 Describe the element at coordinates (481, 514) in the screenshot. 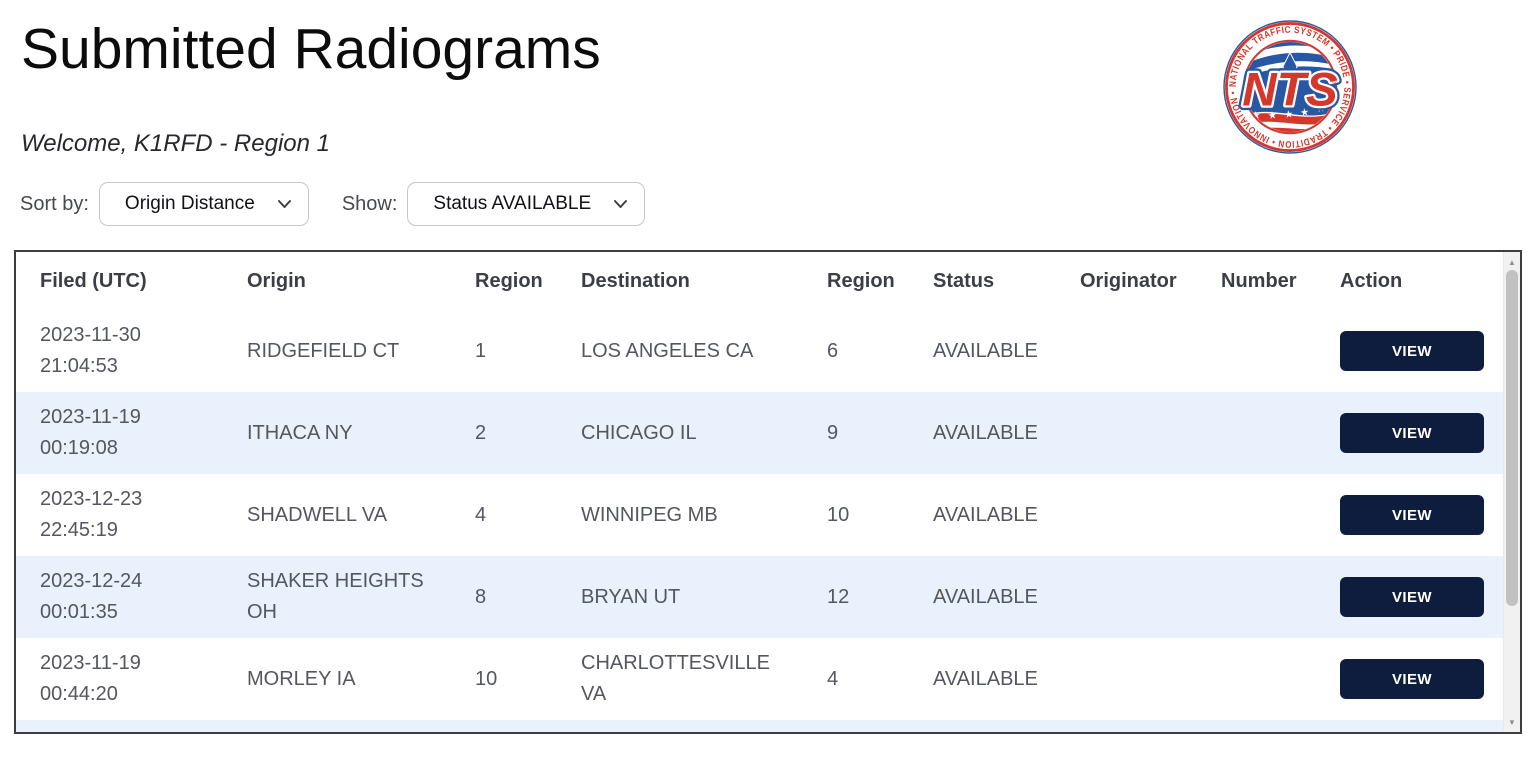

I see `origin-region-cell: 4` at that location.